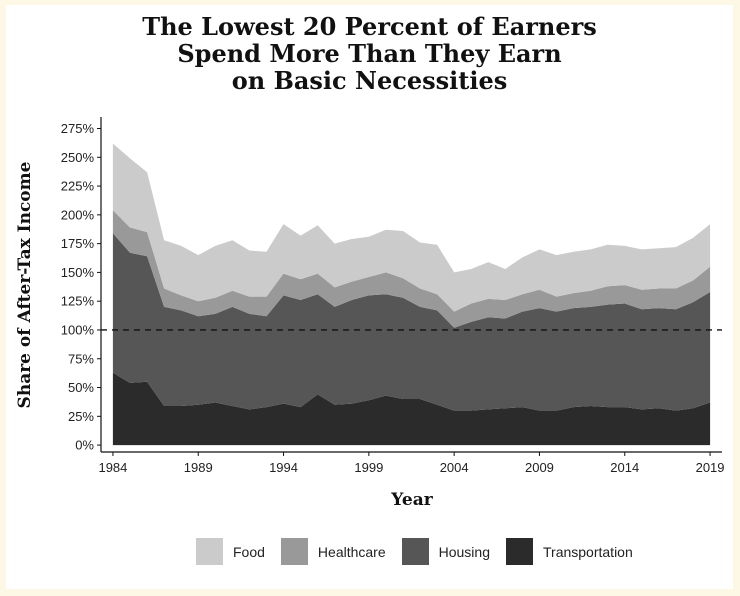 Image resolution: width=740 pixels, height=596 pixels. I want to click on legend-label-healthcare: Healthcare, so click(351, 551).